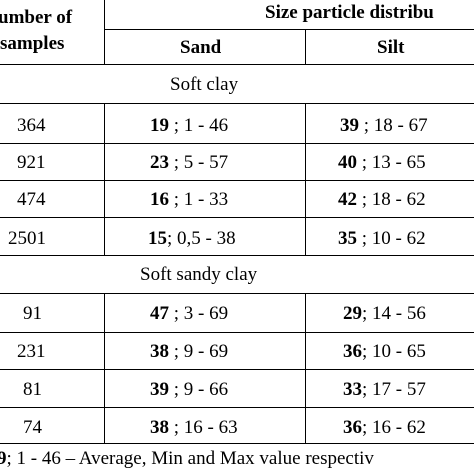  Describe the element at coordinates (32, 389) in the screenshot. I see `row-samples-count: 81` at that location.